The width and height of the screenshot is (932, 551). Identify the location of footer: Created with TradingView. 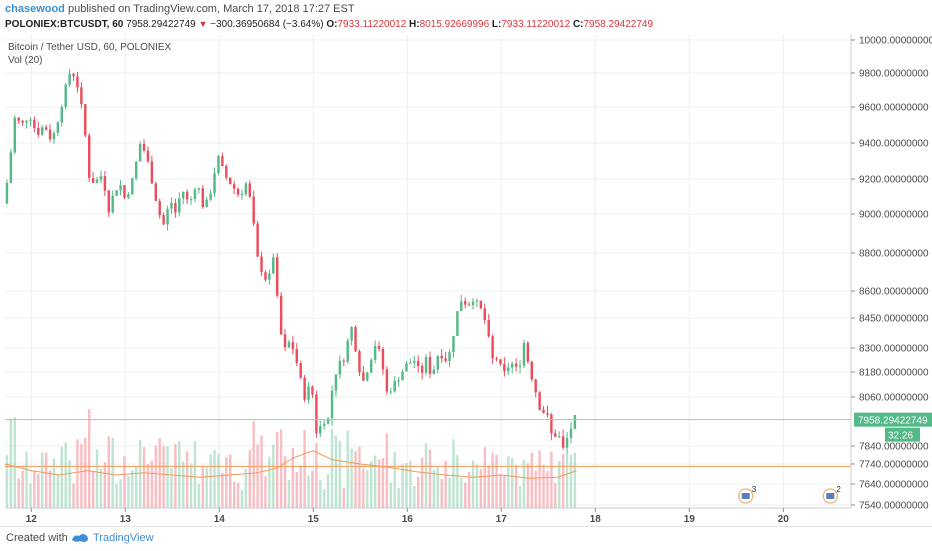
(466, 538).